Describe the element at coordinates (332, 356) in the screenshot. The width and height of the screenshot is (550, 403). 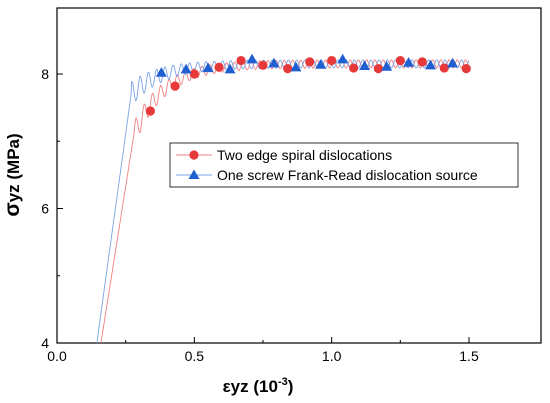
I see `x-tick-label: 1.0` at that location.